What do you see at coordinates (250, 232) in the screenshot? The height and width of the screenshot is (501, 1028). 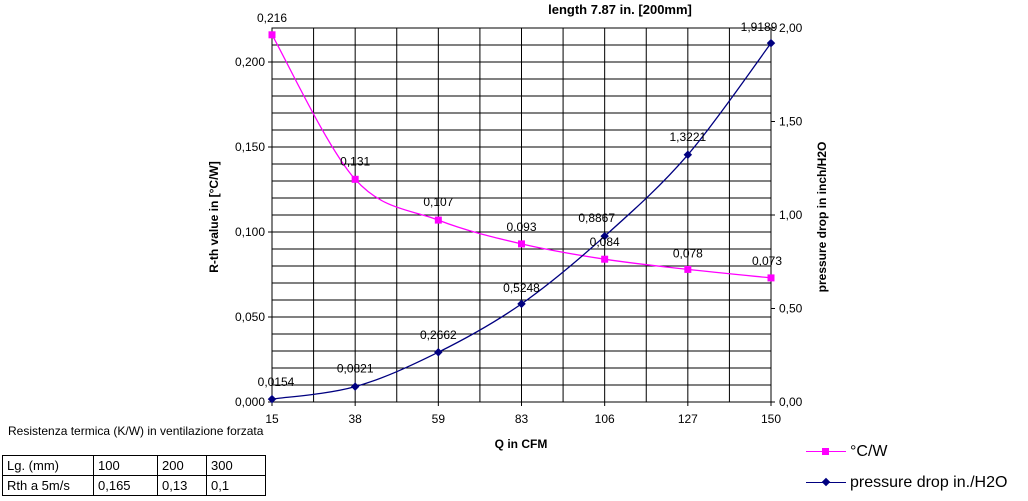 I see `y-left-tick-label: 0,100` at bounding box center [250, 232].